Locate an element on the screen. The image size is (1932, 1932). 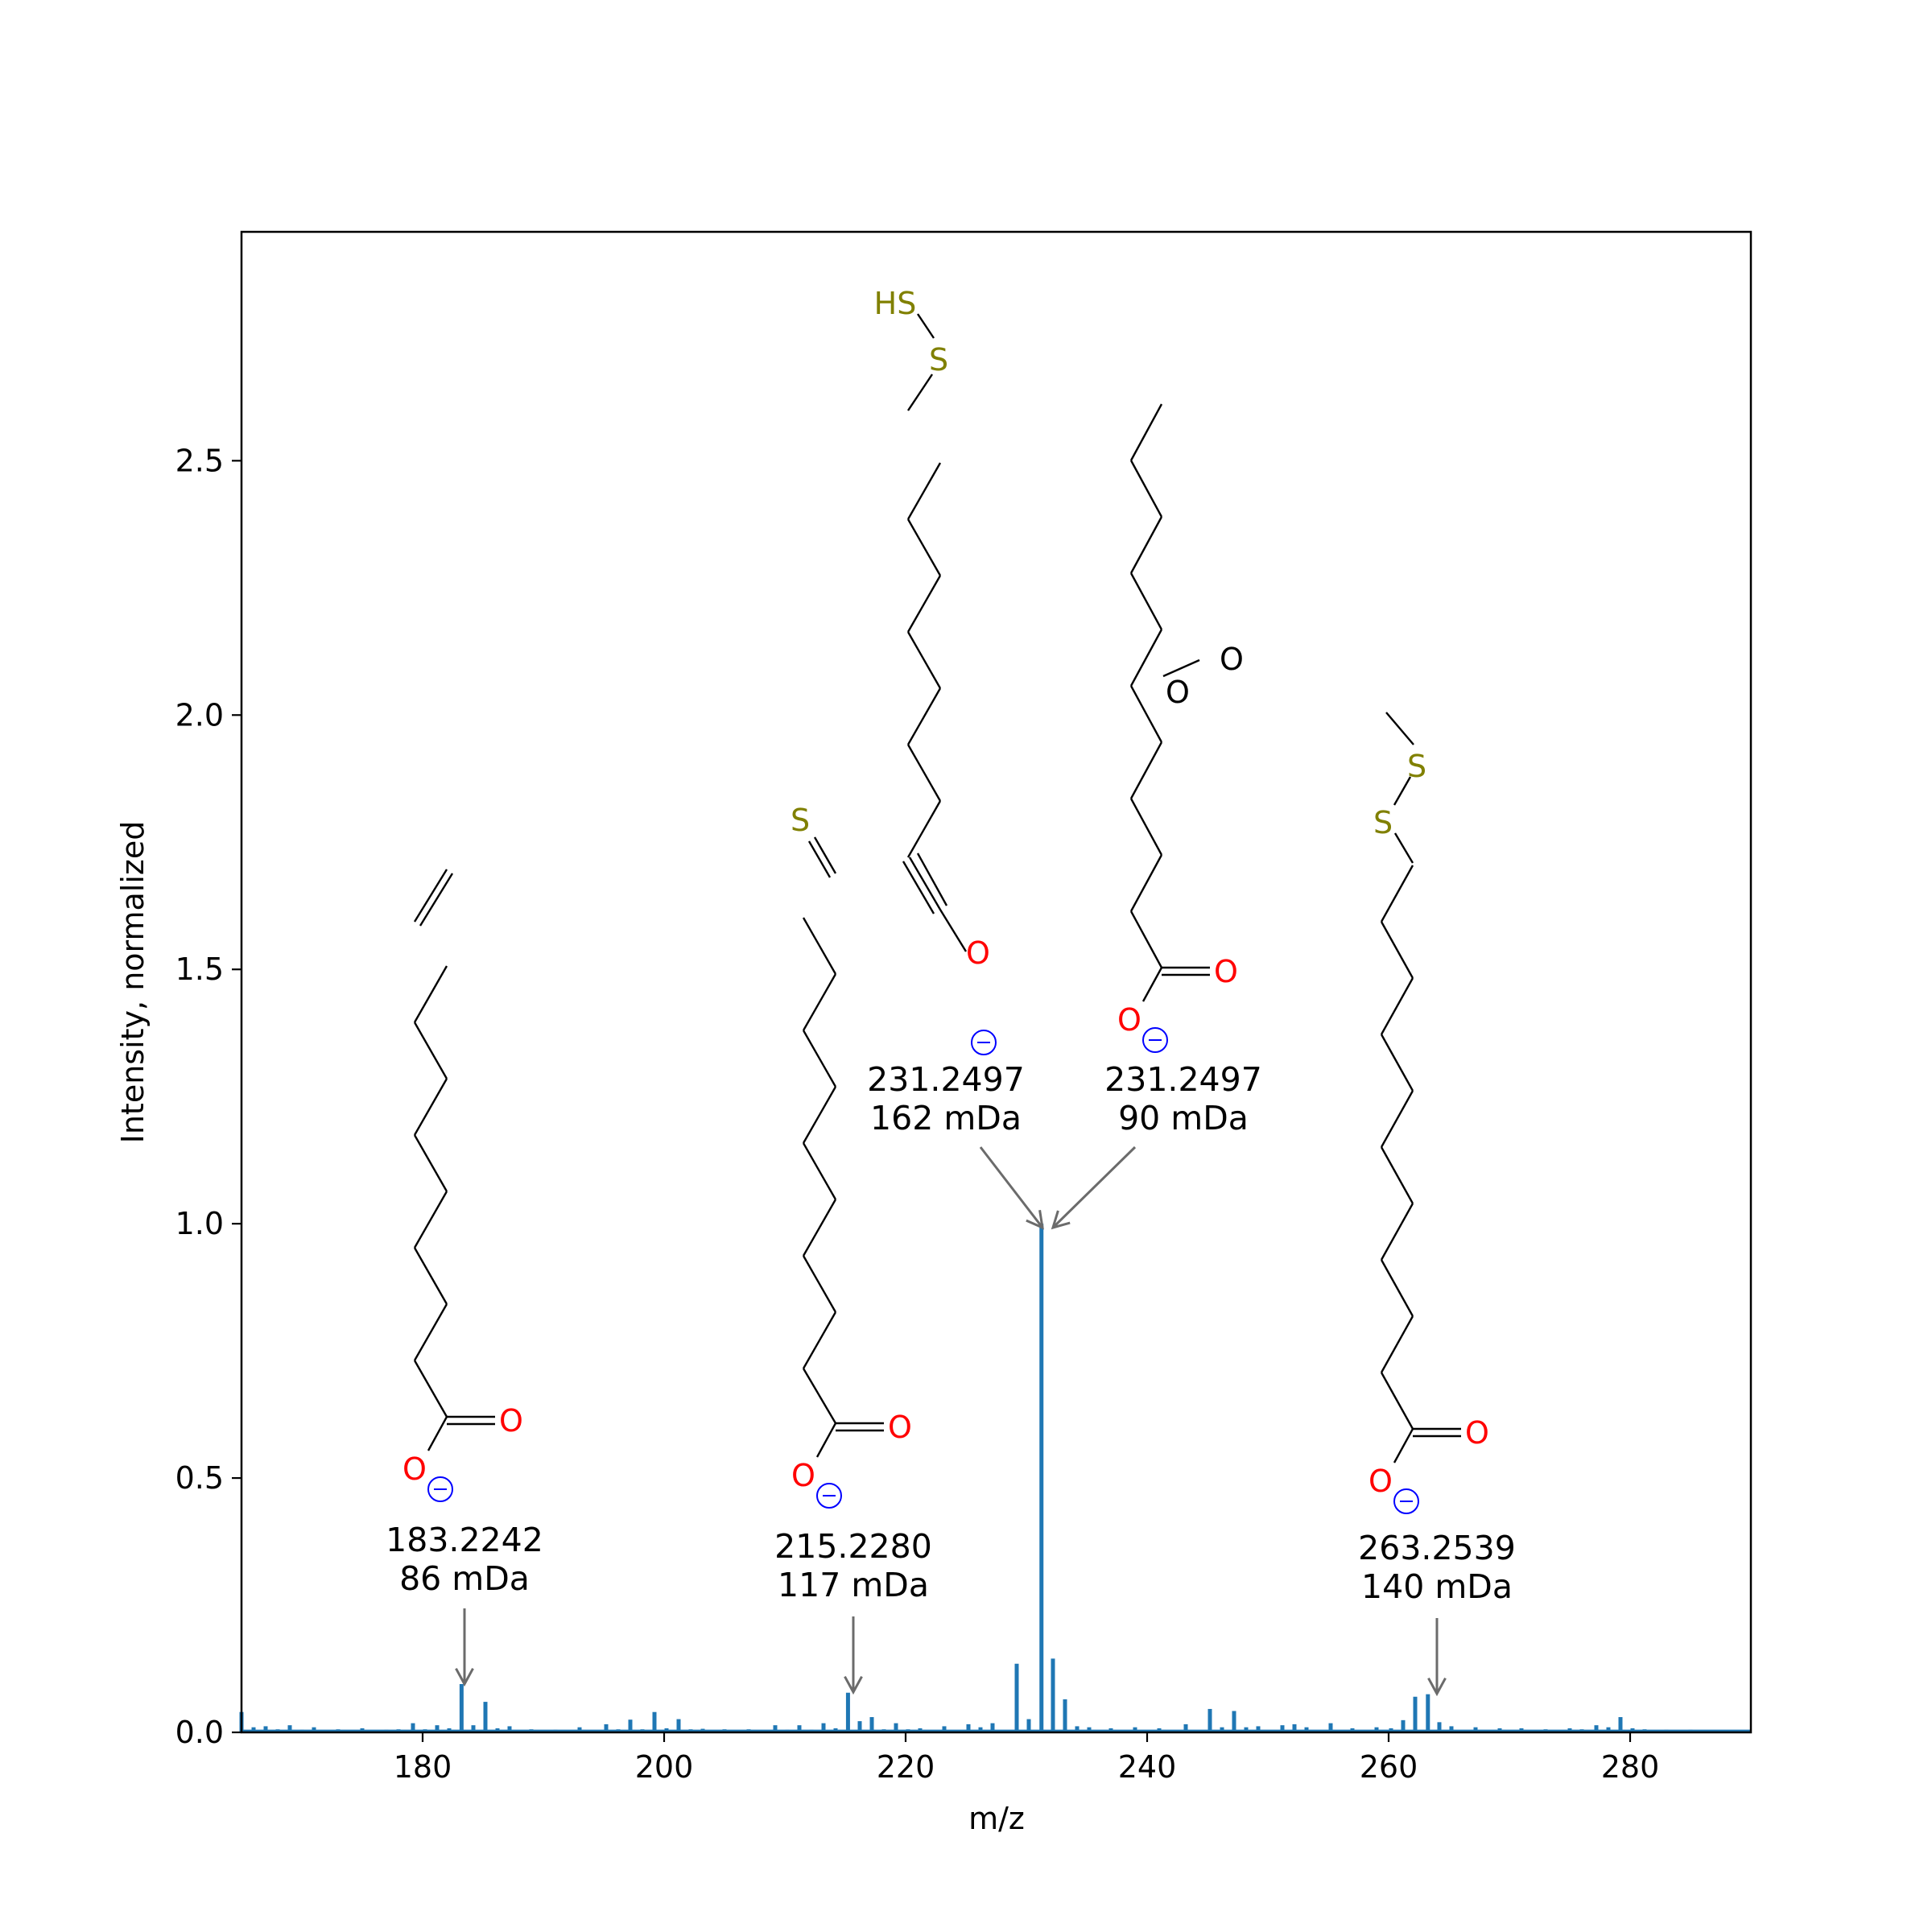
y-tick-label: 2.0 is located at coordinates (199, 715).